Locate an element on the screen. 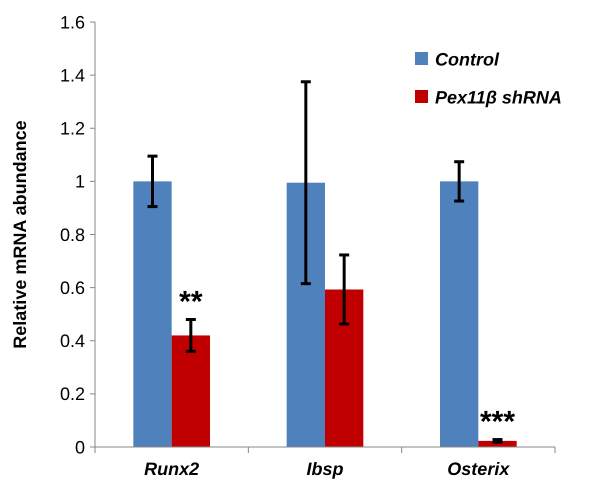  x-tick-label: Osterix is located at coordinates (478, 469).